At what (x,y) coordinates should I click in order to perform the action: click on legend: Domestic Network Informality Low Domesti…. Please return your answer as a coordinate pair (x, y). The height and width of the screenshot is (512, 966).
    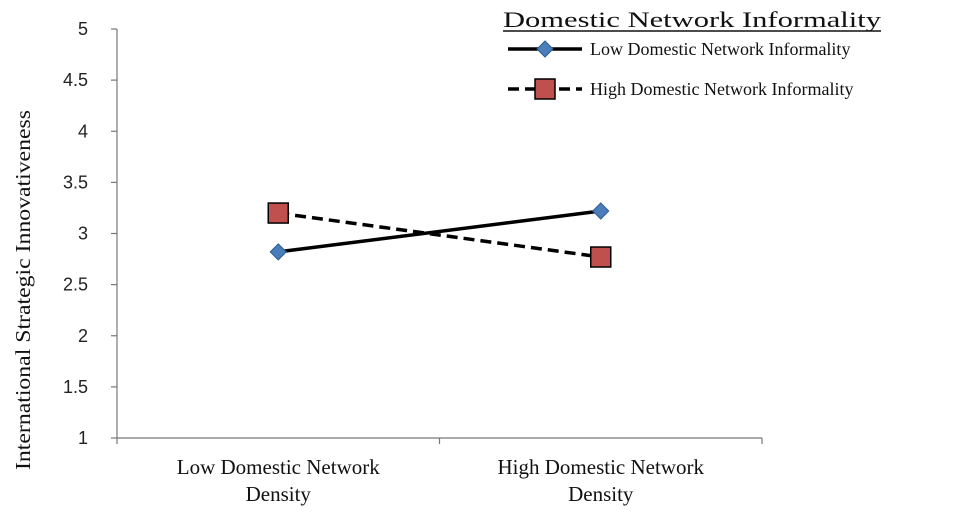
    Looking at the image, I should click on (692, 53).